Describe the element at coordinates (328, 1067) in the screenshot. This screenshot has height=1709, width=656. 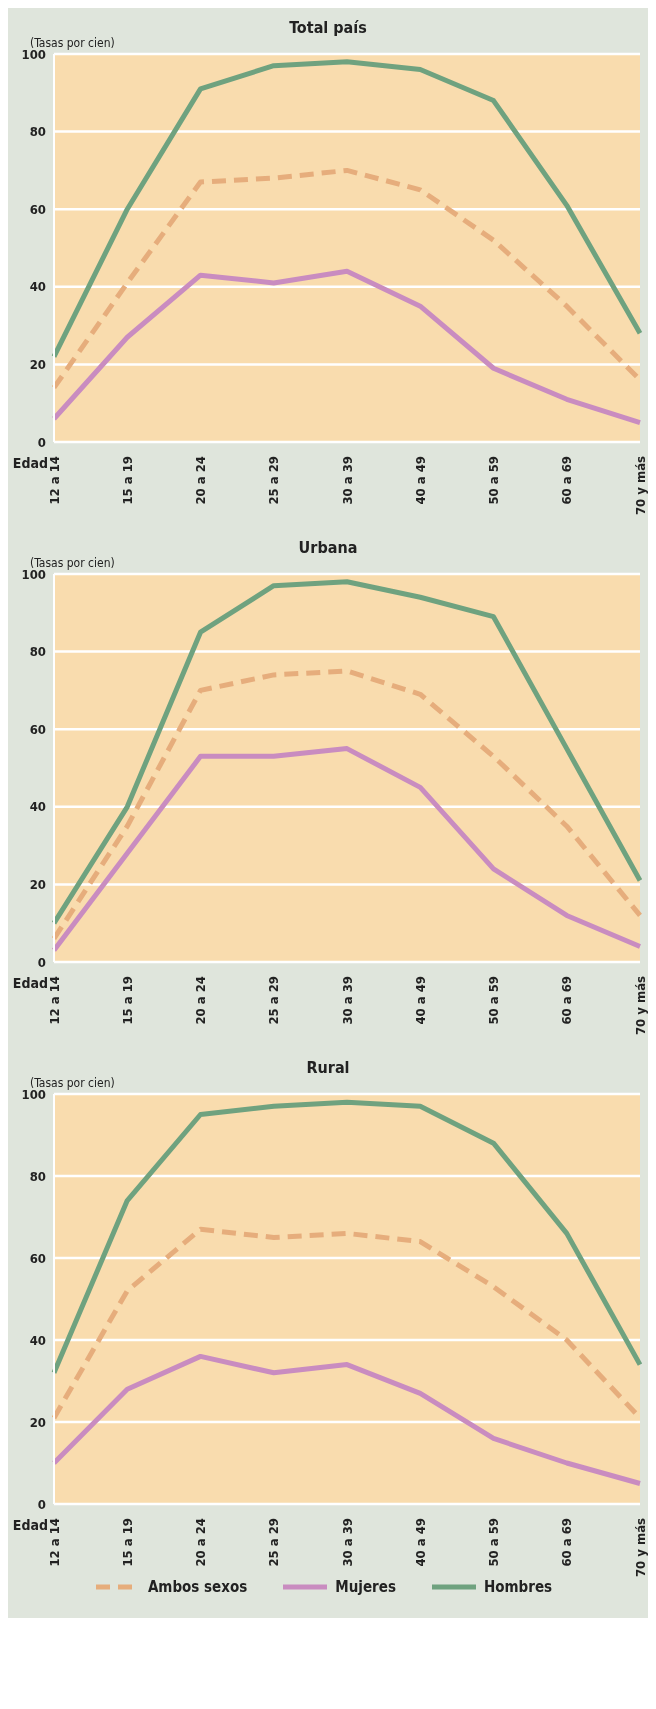
I see `chart-title: Rural` at that location.